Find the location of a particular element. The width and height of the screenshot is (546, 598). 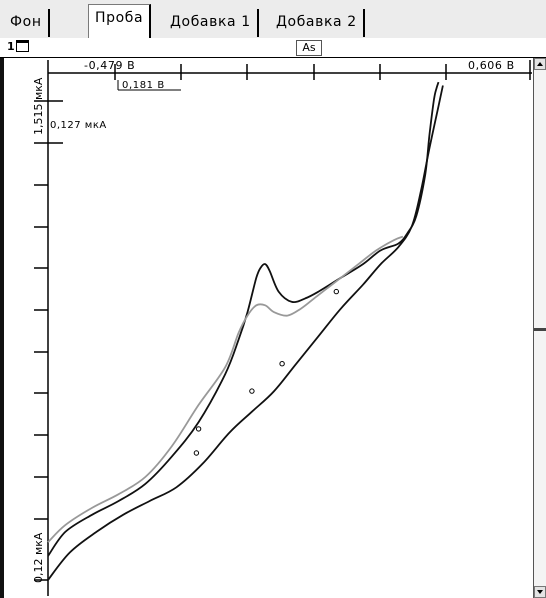

y-axis: 1,515 мкА 0,12 мкА 0,127 мкА is located at coordinates (69, 336).